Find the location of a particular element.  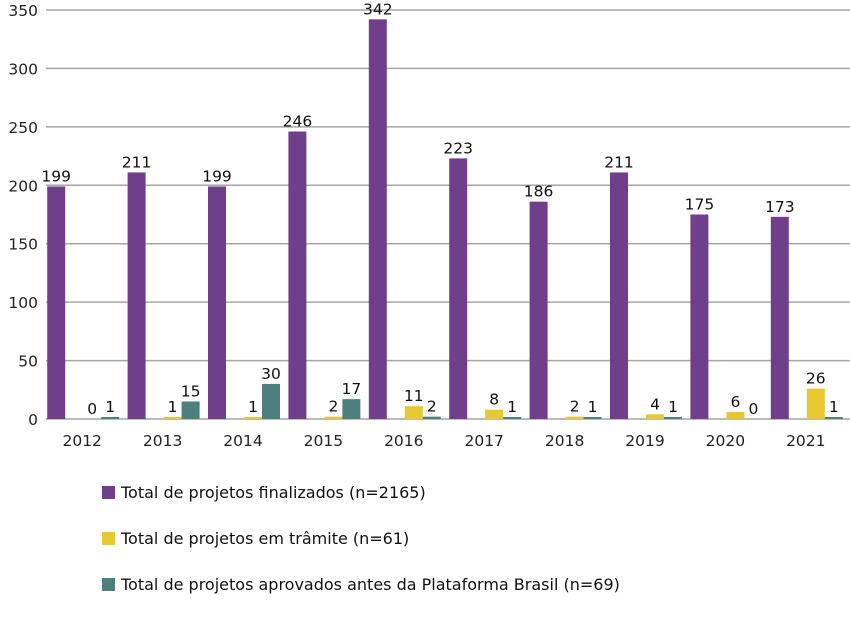

data-label-2014-series-1: 1 is located at coordinates (253, 407).